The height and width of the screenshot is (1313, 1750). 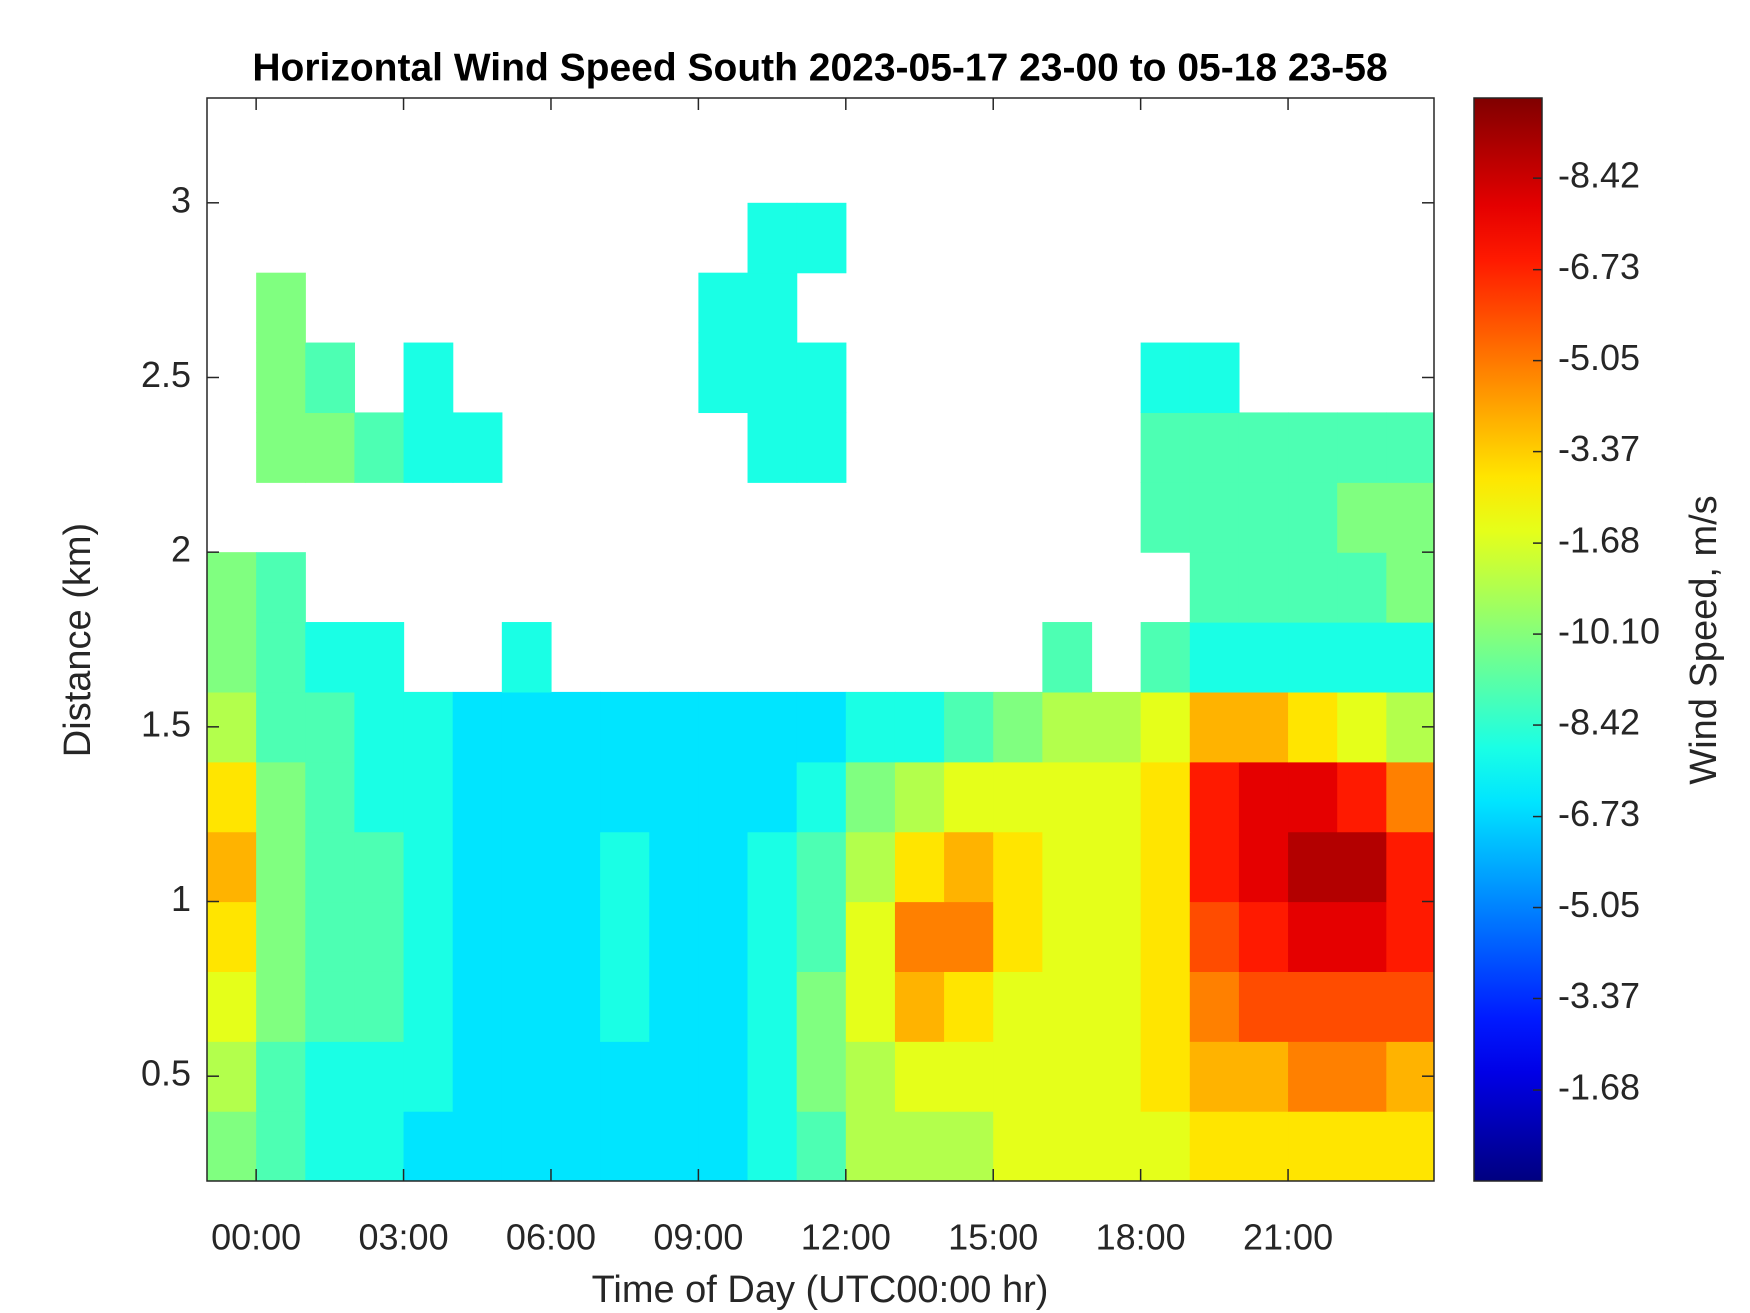 What do you see at coordinates (1599, 722) in the screenshot?
I see `colorbar-tick-label: -8.42` at bounding box center [1599, 722].